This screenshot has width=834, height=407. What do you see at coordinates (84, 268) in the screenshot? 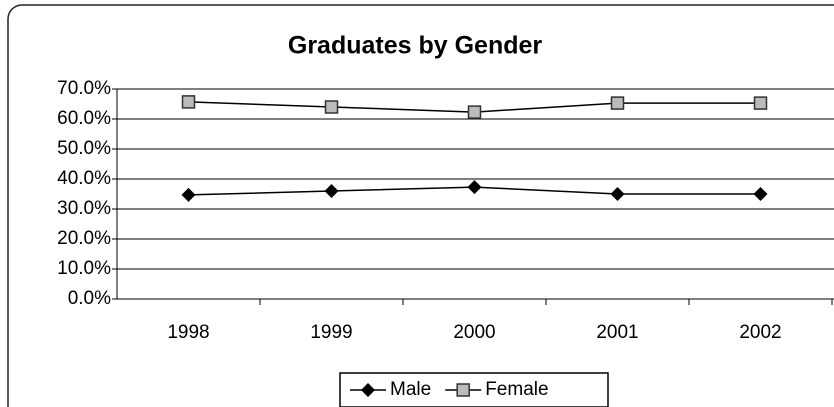
I see `y-tick-label: 10.0%` at bounding box center [84, 268].